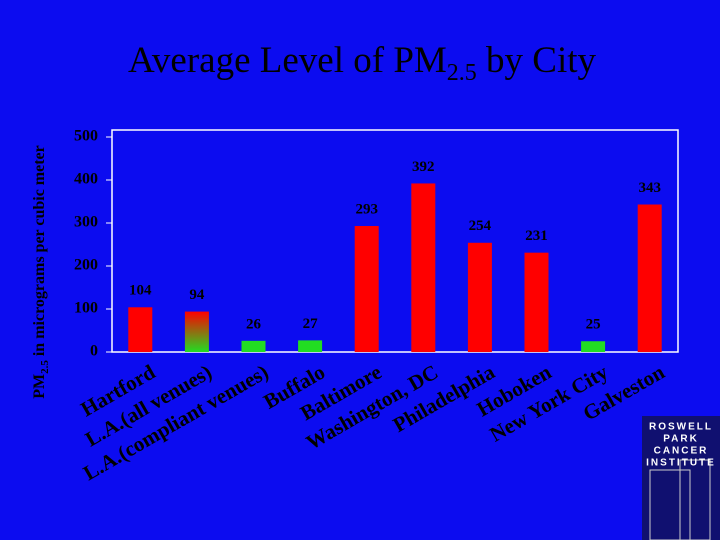 This screenshot has height=540, width=720. Describe the element at coordinates (681, 451) in the screenshot. I see `logo-text: Cancer` at that location.